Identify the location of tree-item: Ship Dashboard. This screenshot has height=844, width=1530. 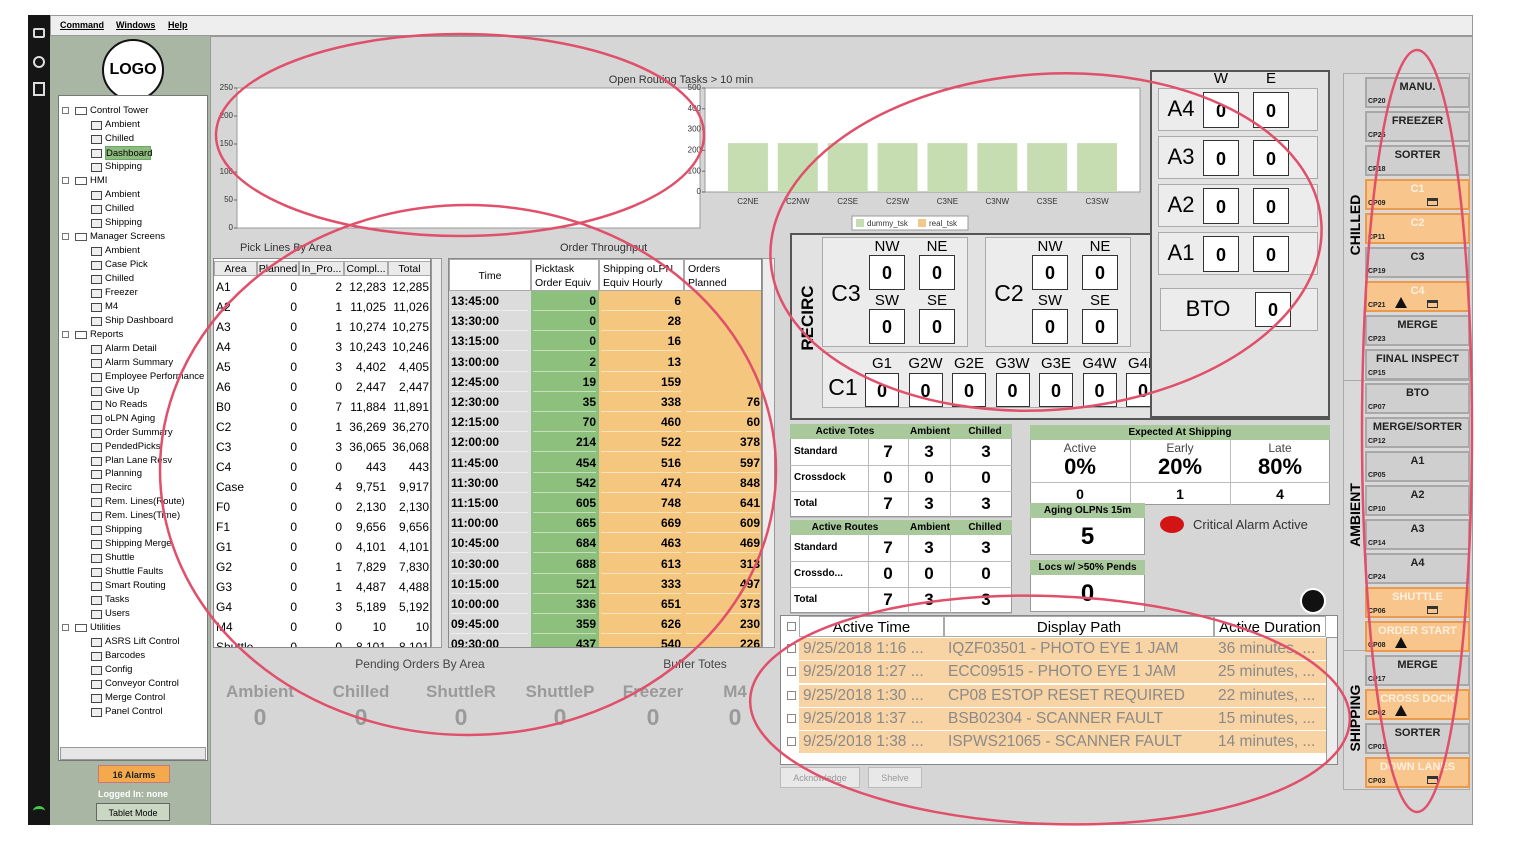
(139, 320).